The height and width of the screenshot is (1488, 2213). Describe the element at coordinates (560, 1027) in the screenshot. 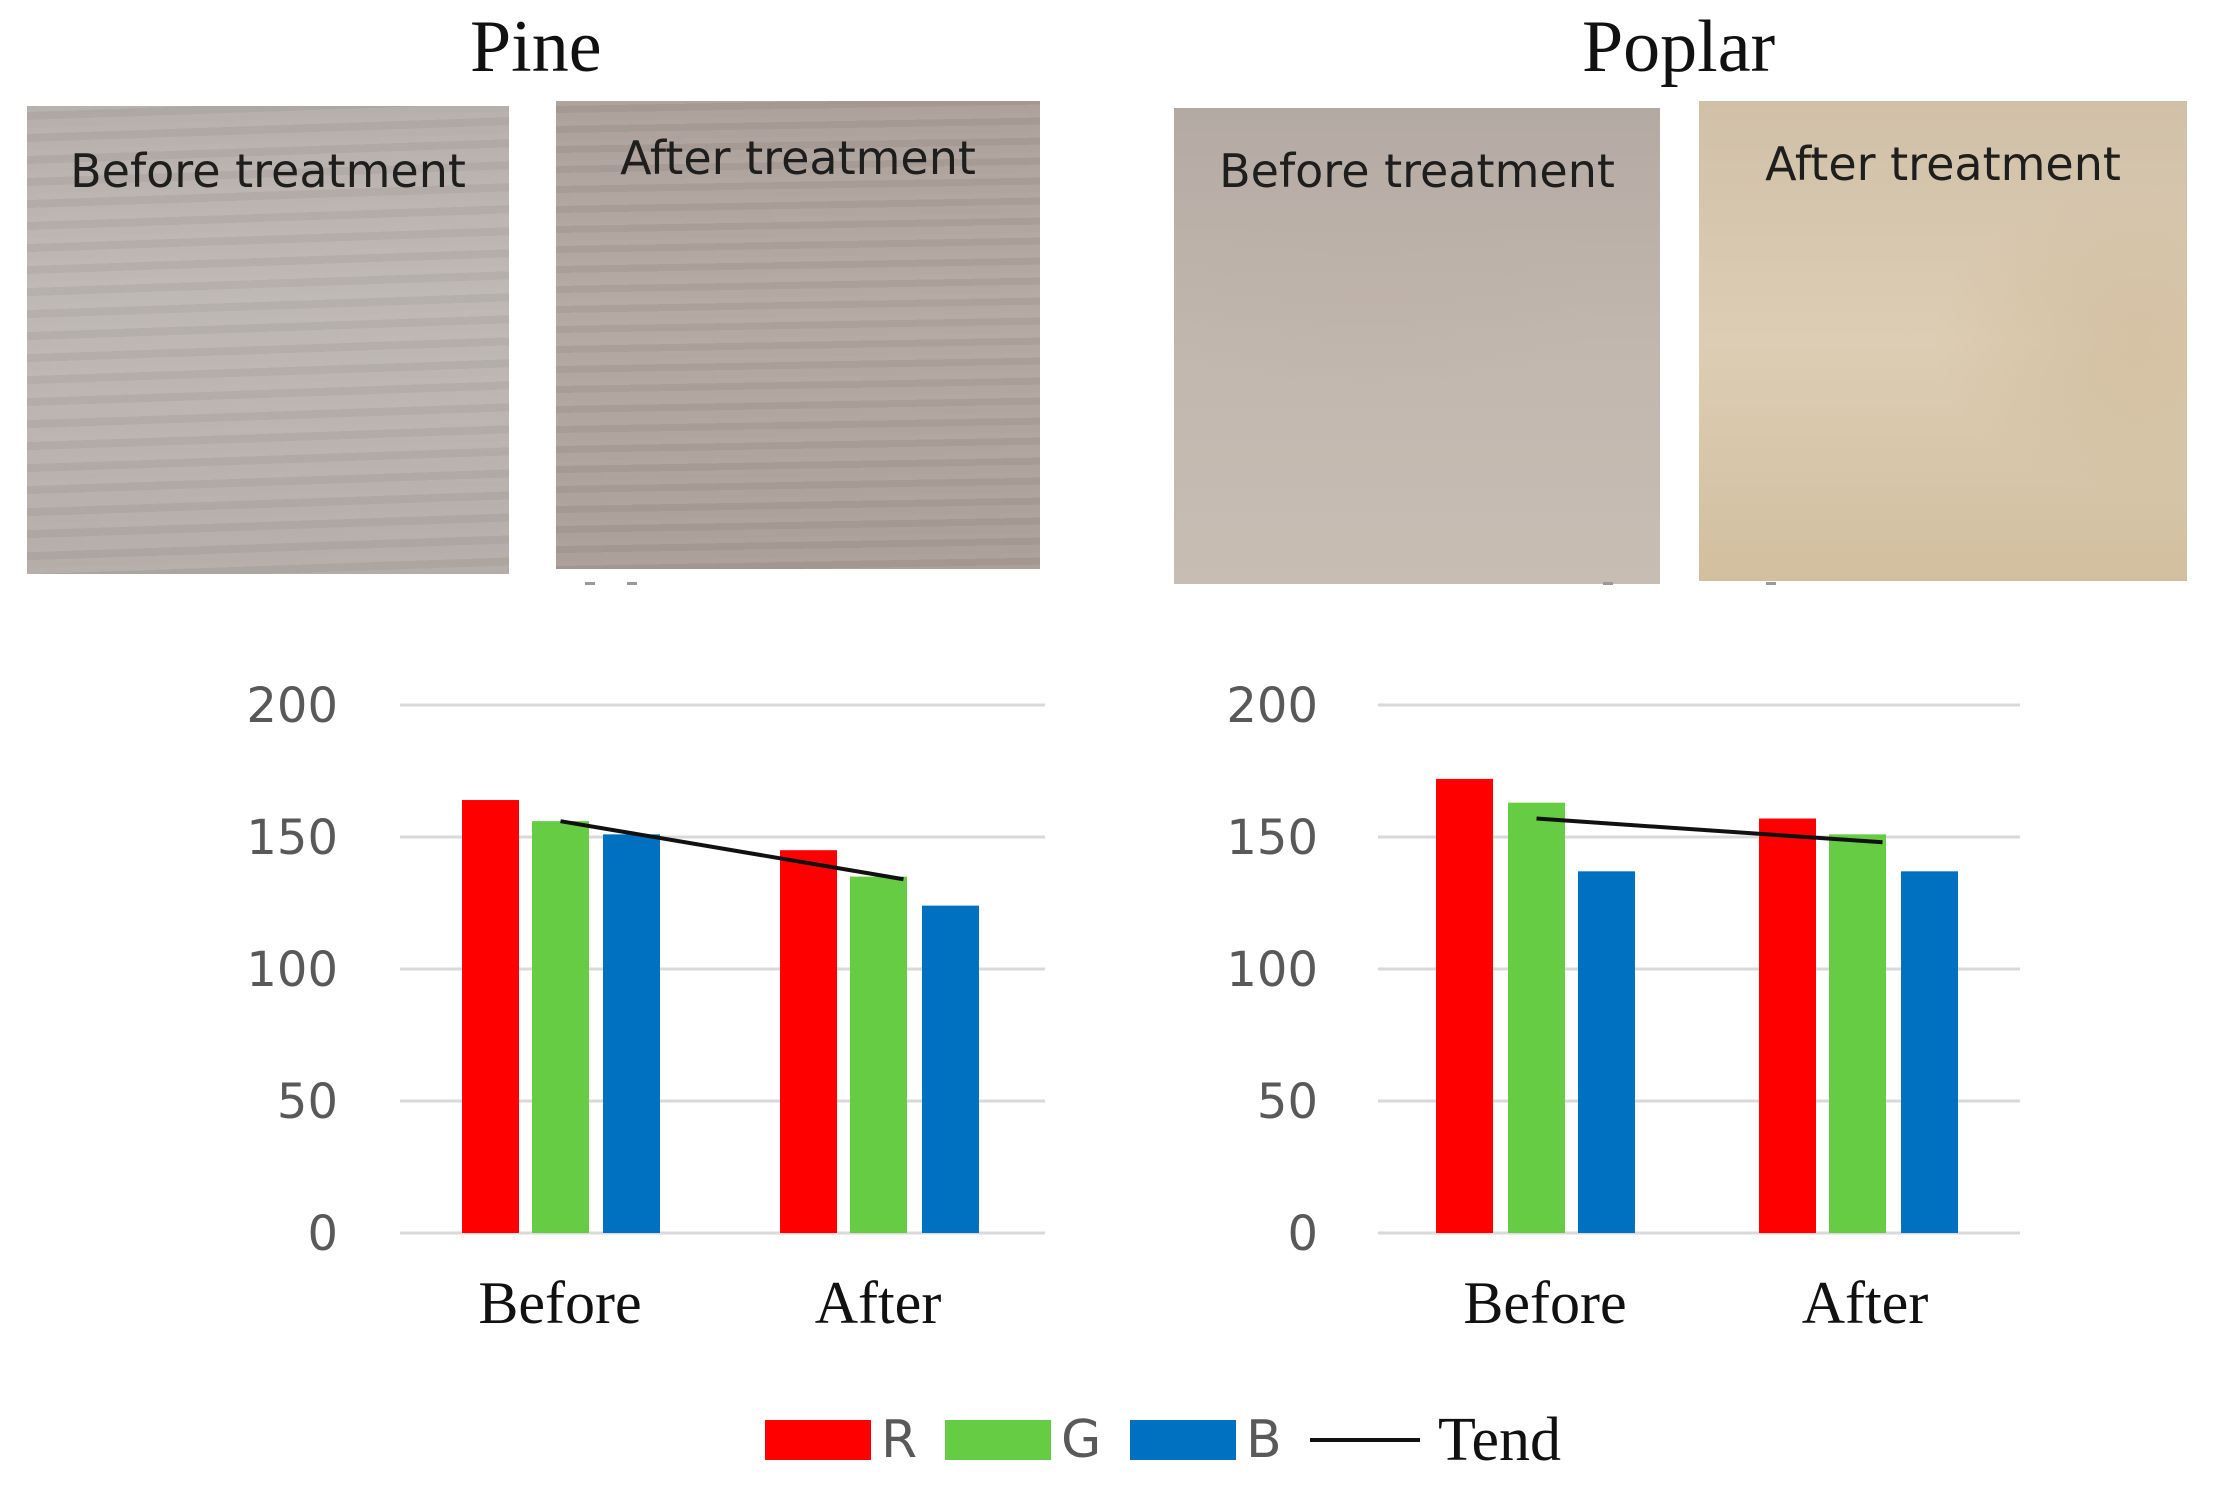

I see `pine-bar-g-before` at that location.